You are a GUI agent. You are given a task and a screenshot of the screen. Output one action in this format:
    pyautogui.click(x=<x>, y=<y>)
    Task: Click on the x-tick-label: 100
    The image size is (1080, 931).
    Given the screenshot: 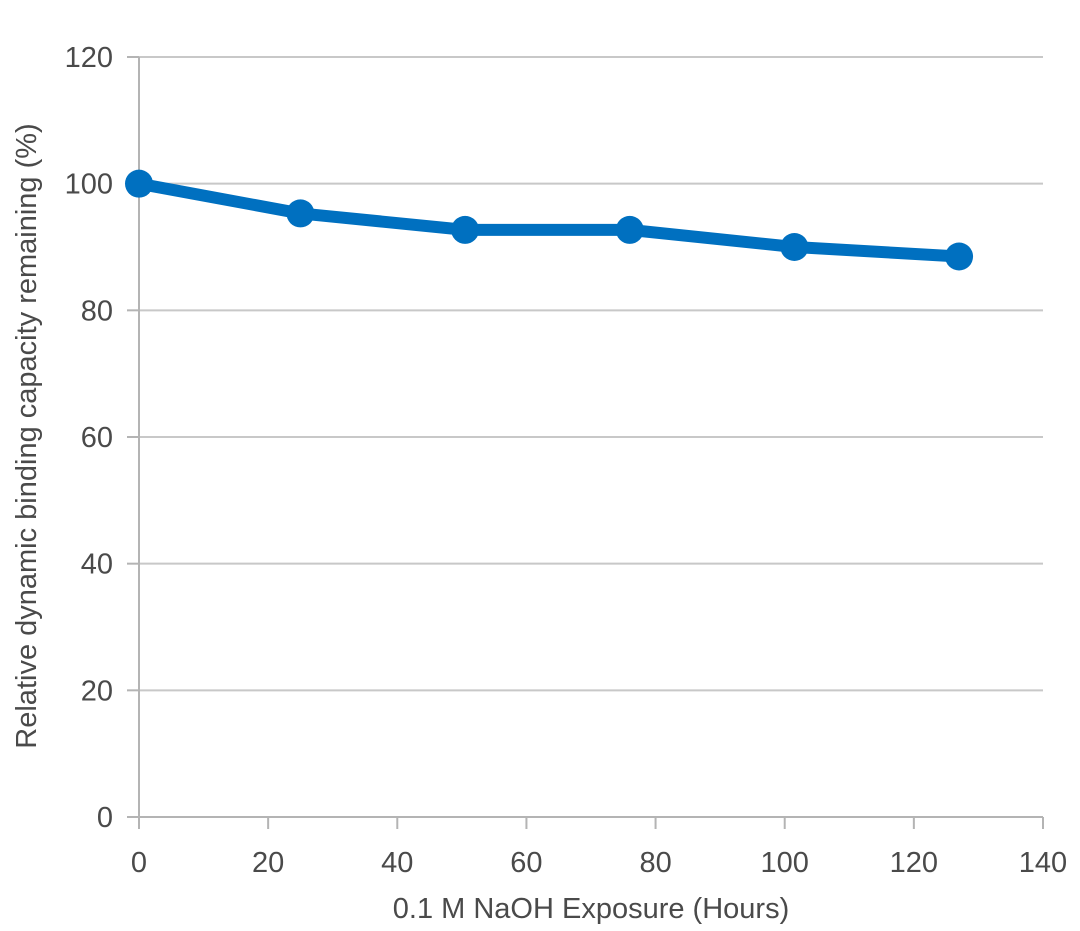 What is the action you would take?
    pyautogui.click(x=785, y=863)
    